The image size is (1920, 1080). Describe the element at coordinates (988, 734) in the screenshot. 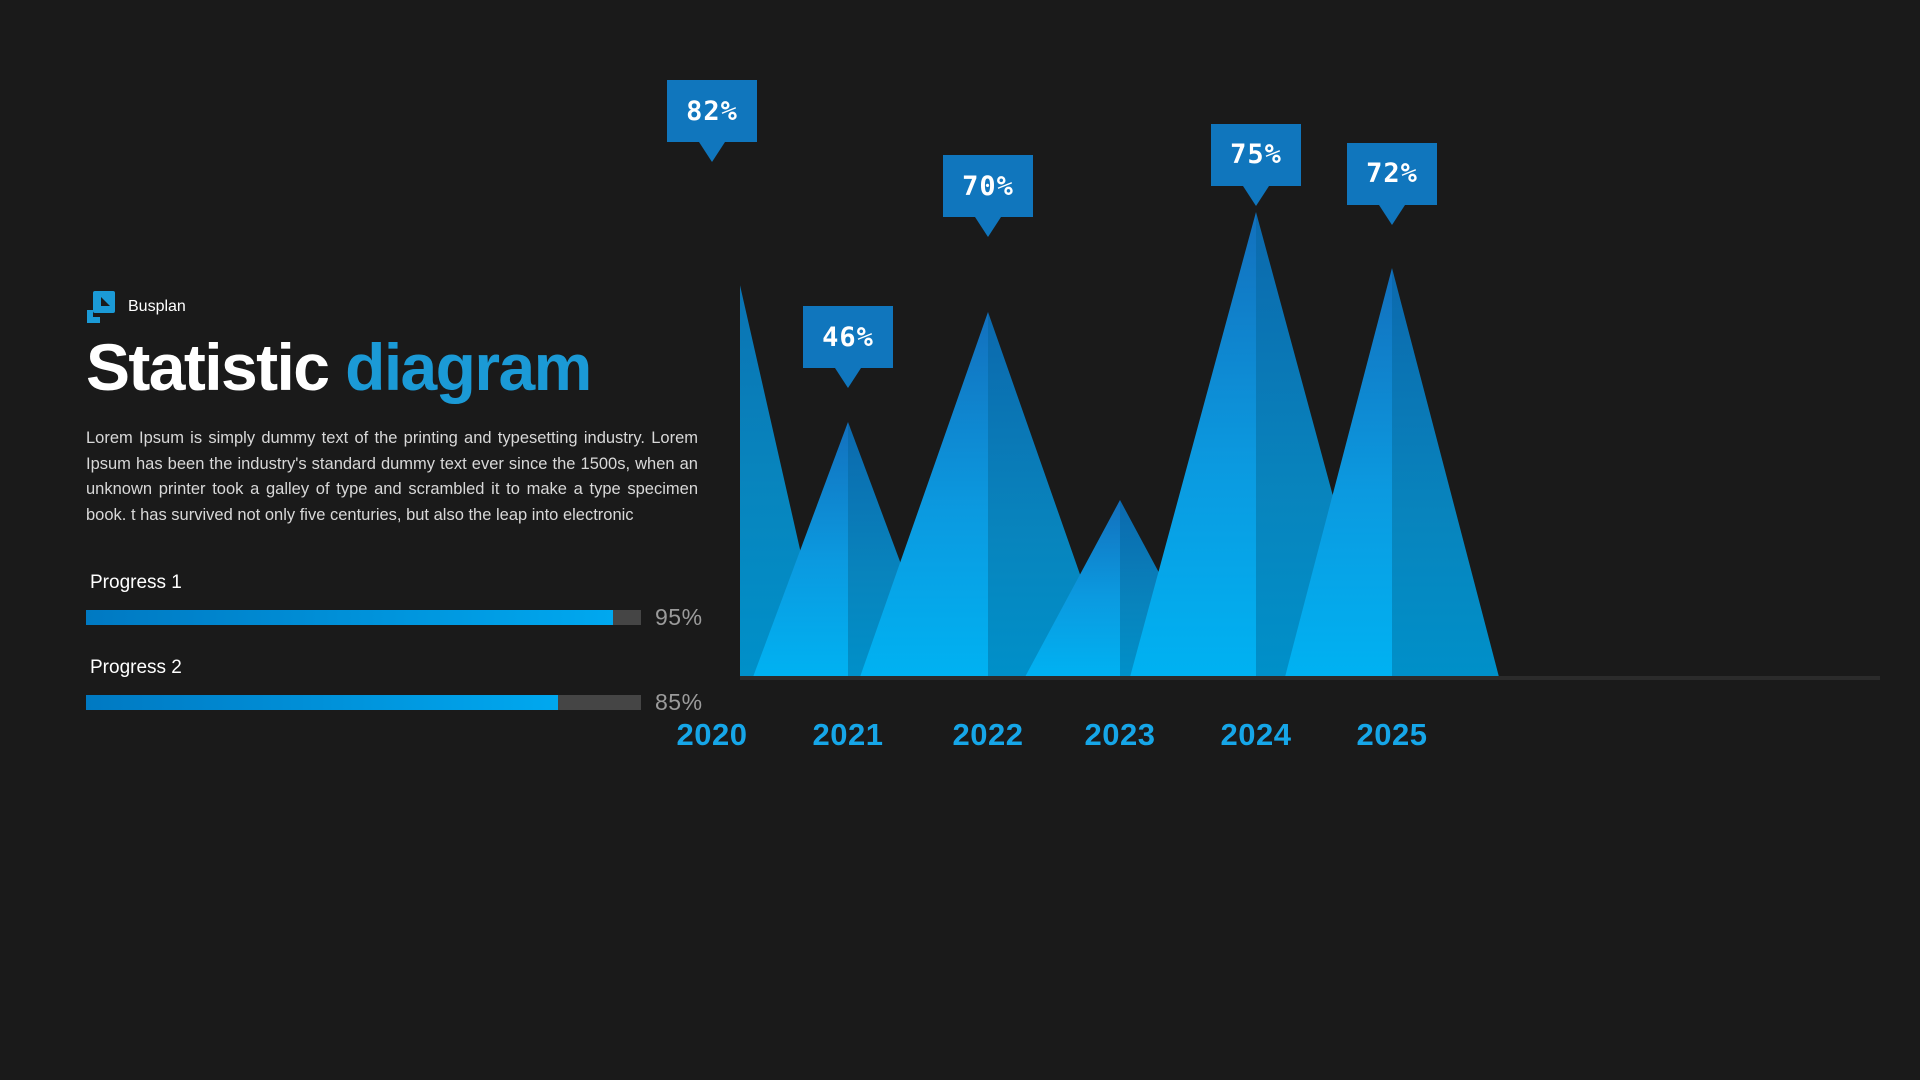

I see `x-axis-label-2022: 2022` at that location.